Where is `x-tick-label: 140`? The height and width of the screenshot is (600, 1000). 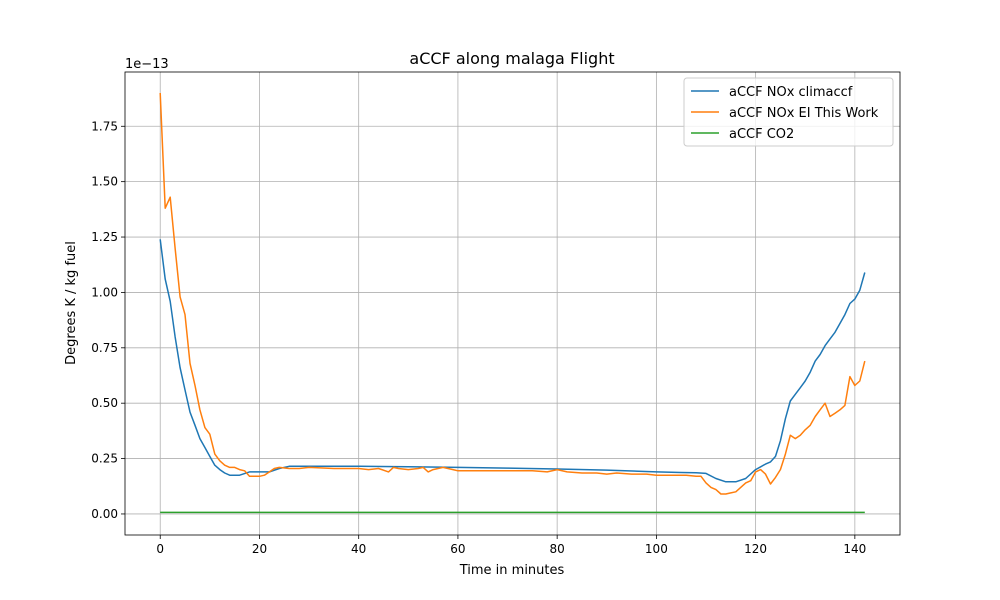 x-tick-label: 140 is located at coordinates (854, 549).